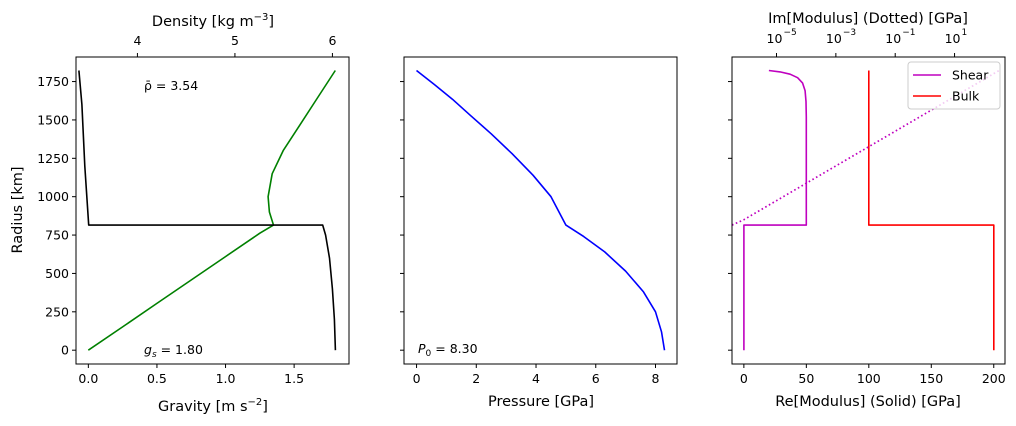  What do you see at coordinates (171, 85) in the screenshot?
I see `mean-density-annotation: ρ̄ = 3.54` at bounding box center [171, 85].